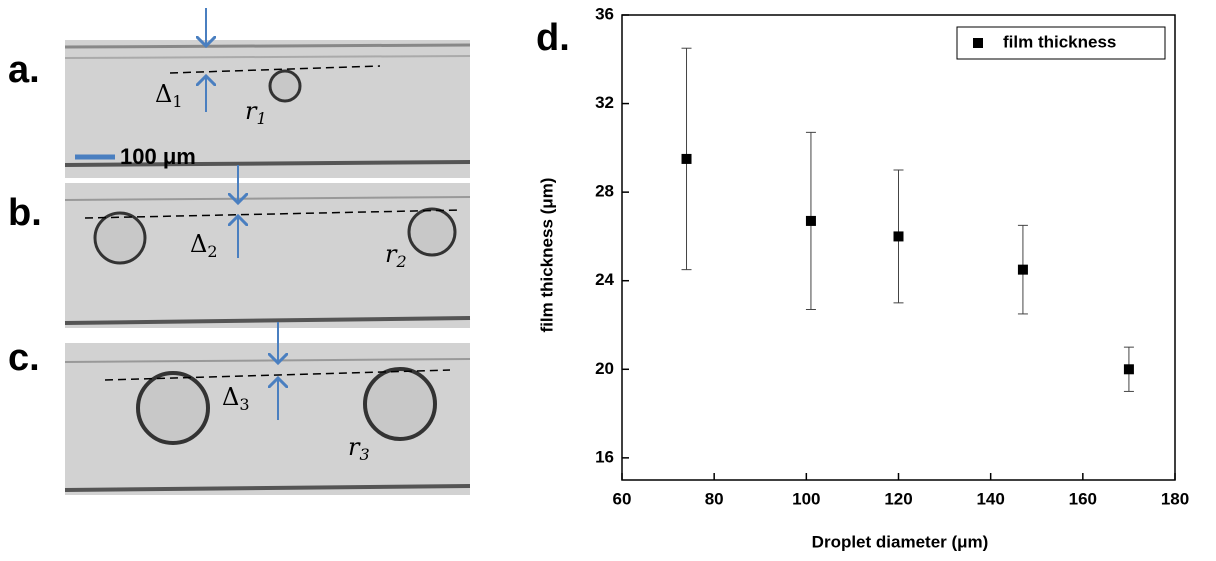 The width and height of the screenshot is (1216, 561). What do you see at coordinates (267, 408) in the screenshot?
I see `micrograph-c` at bounding box center [267, 408].